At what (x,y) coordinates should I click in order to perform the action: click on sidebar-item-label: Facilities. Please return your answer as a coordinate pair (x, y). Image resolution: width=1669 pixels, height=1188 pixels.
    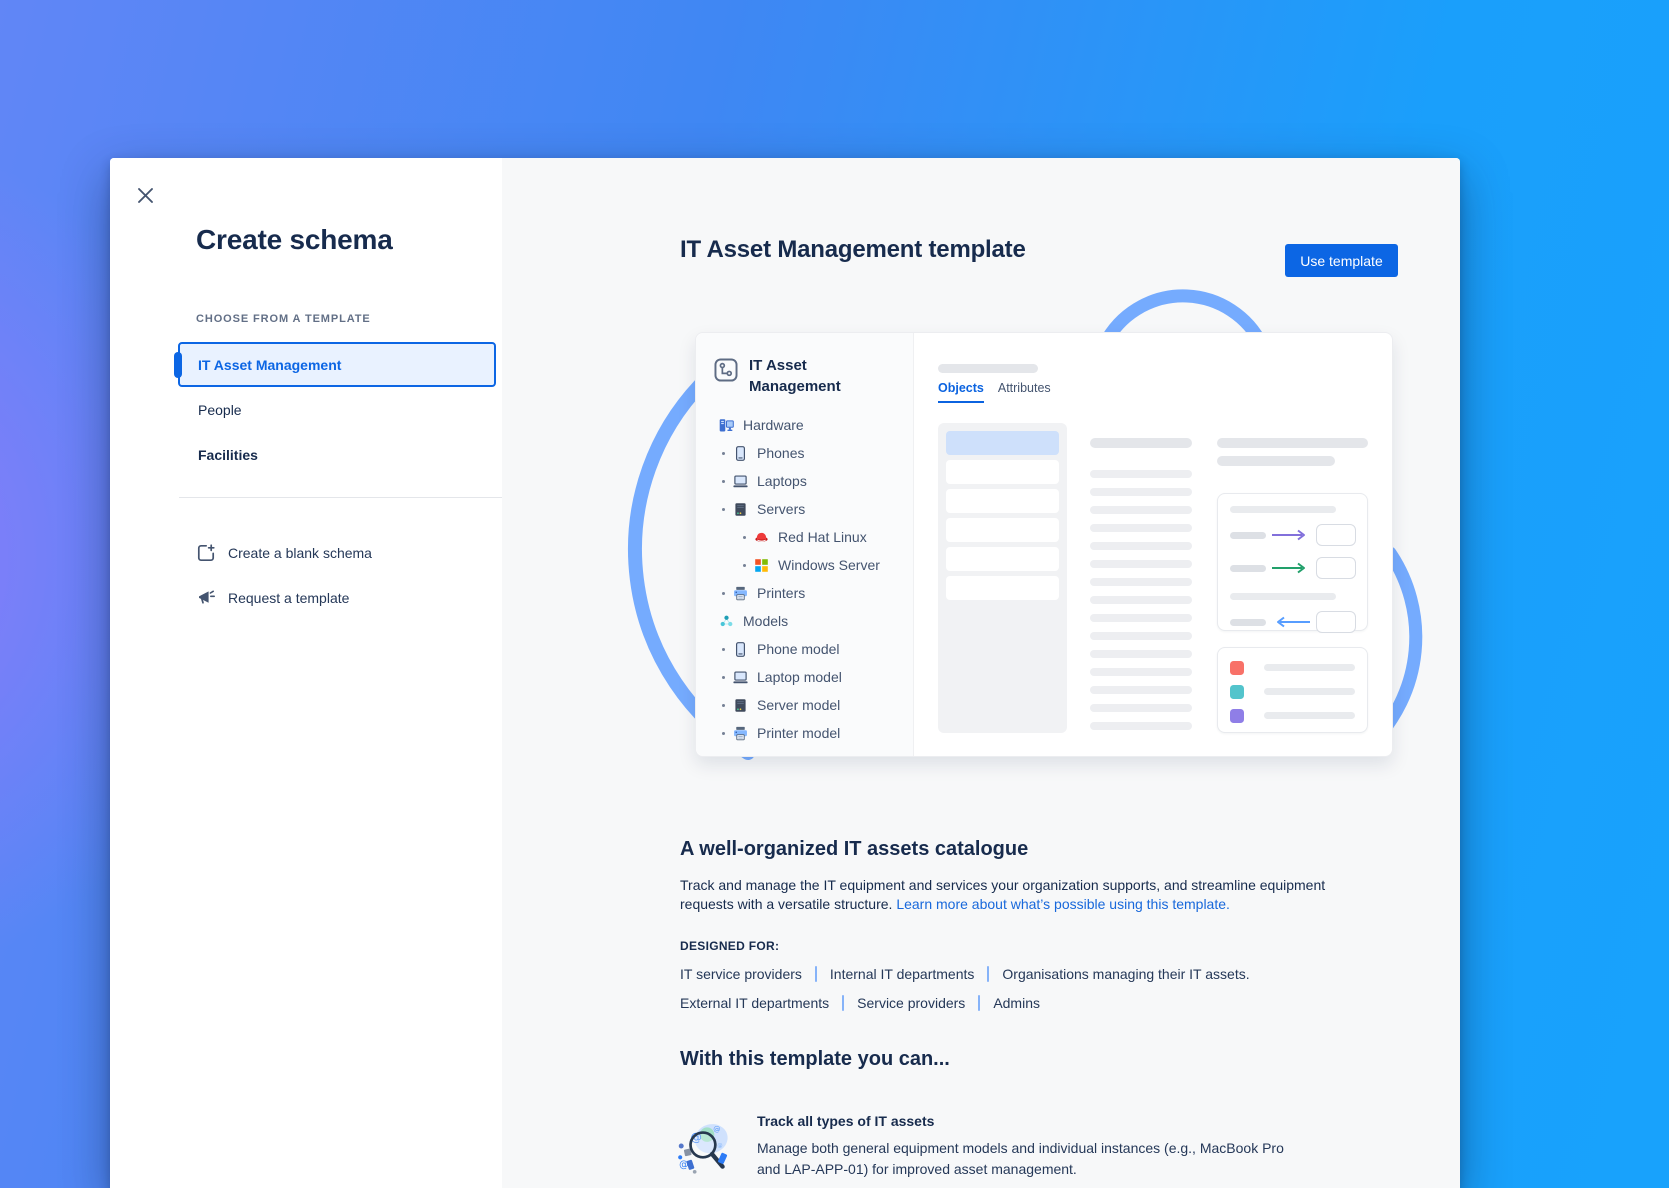
    Looking at the image, I should click on (228, 454).